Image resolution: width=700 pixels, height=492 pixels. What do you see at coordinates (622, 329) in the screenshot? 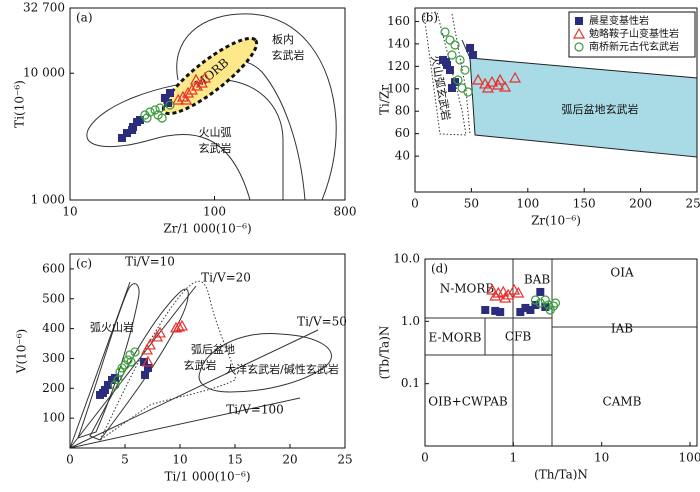
I see `field-label: IAB` at bounding box center [622, 329].